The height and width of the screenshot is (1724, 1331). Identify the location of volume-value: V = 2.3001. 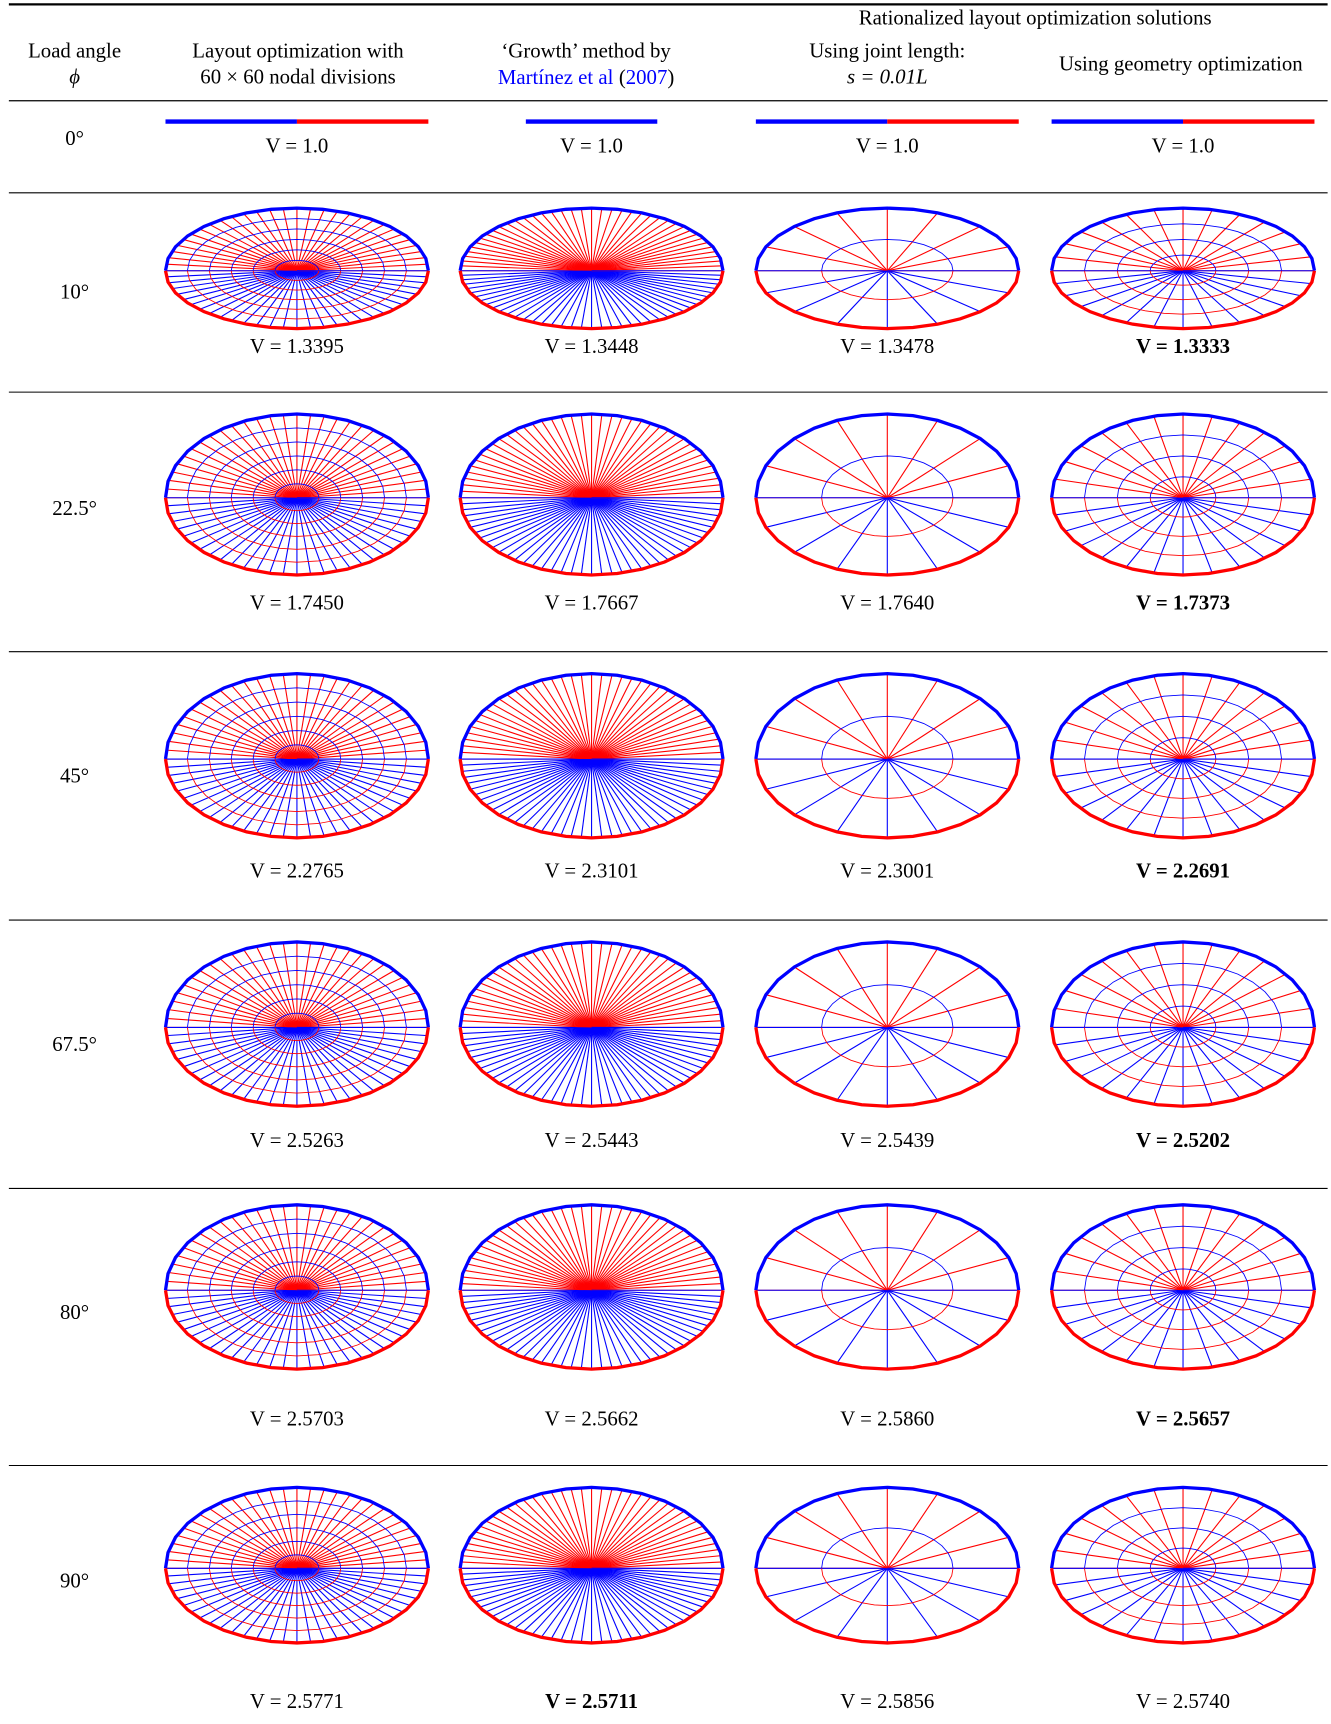
(887, 871).